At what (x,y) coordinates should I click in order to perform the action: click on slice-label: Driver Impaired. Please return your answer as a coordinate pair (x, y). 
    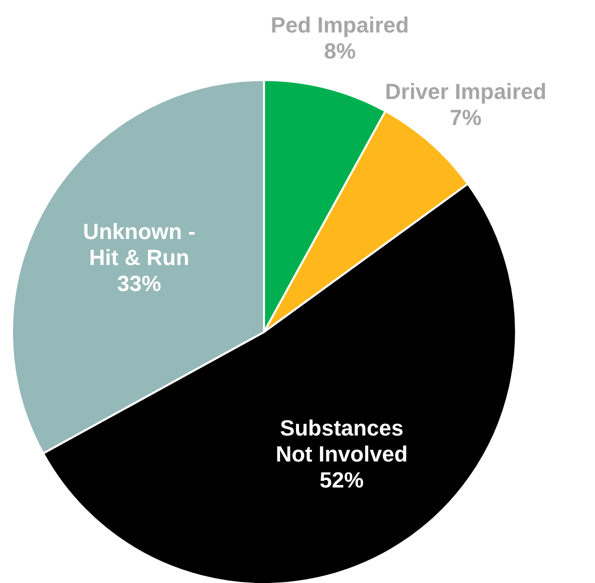
    Looking at the image, I should click on (465, 91).